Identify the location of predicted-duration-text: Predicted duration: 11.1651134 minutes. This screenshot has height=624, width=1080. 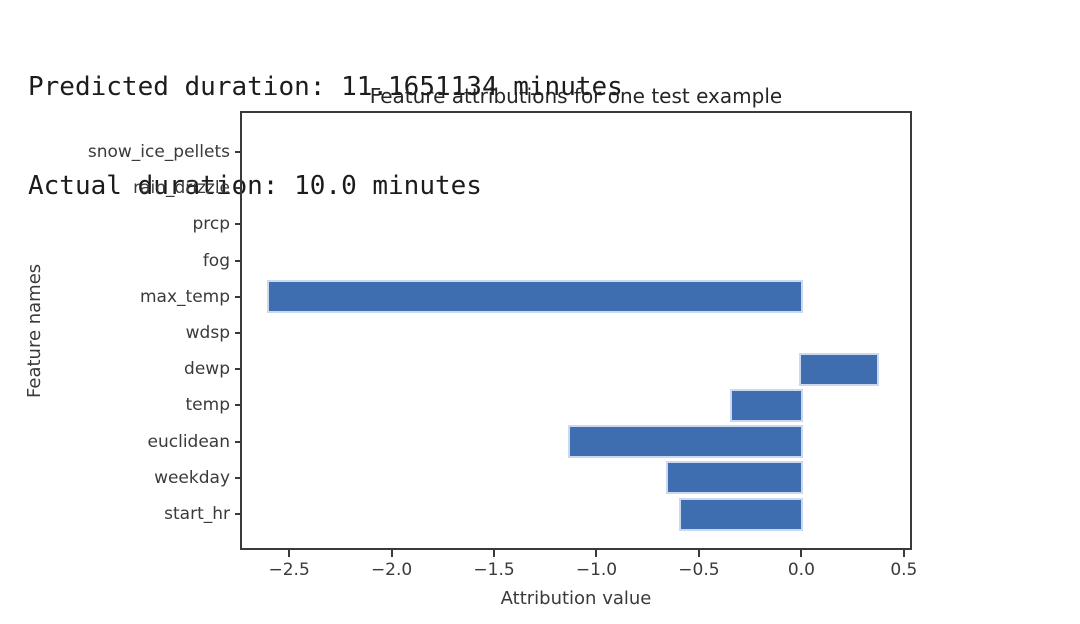
(325, 87).